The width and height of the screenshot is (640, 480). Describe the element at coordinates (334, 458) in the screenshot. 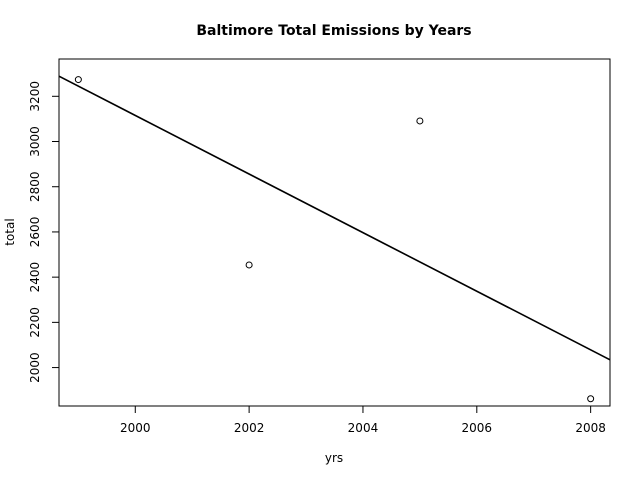

I see `x-axis-label: yrs` at that location.